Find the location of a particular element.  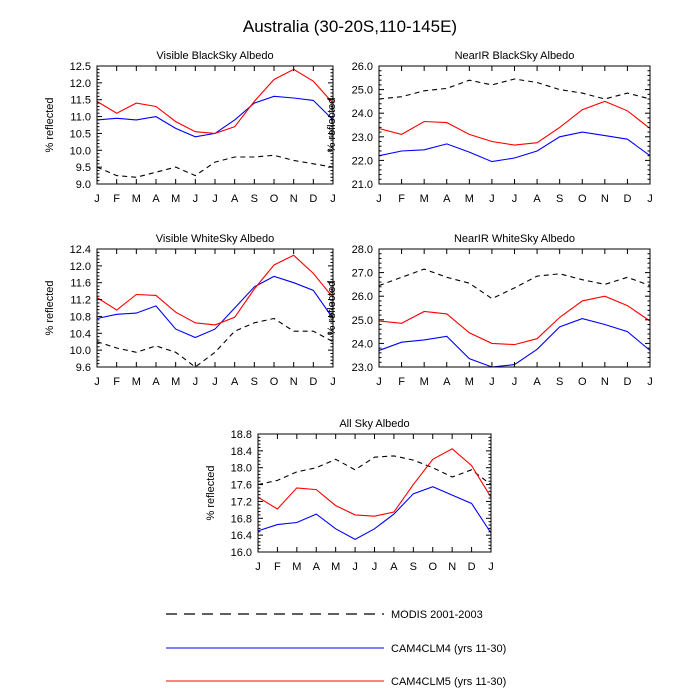

y-tick-label: 12.5 is located at coordinates (80, 67).